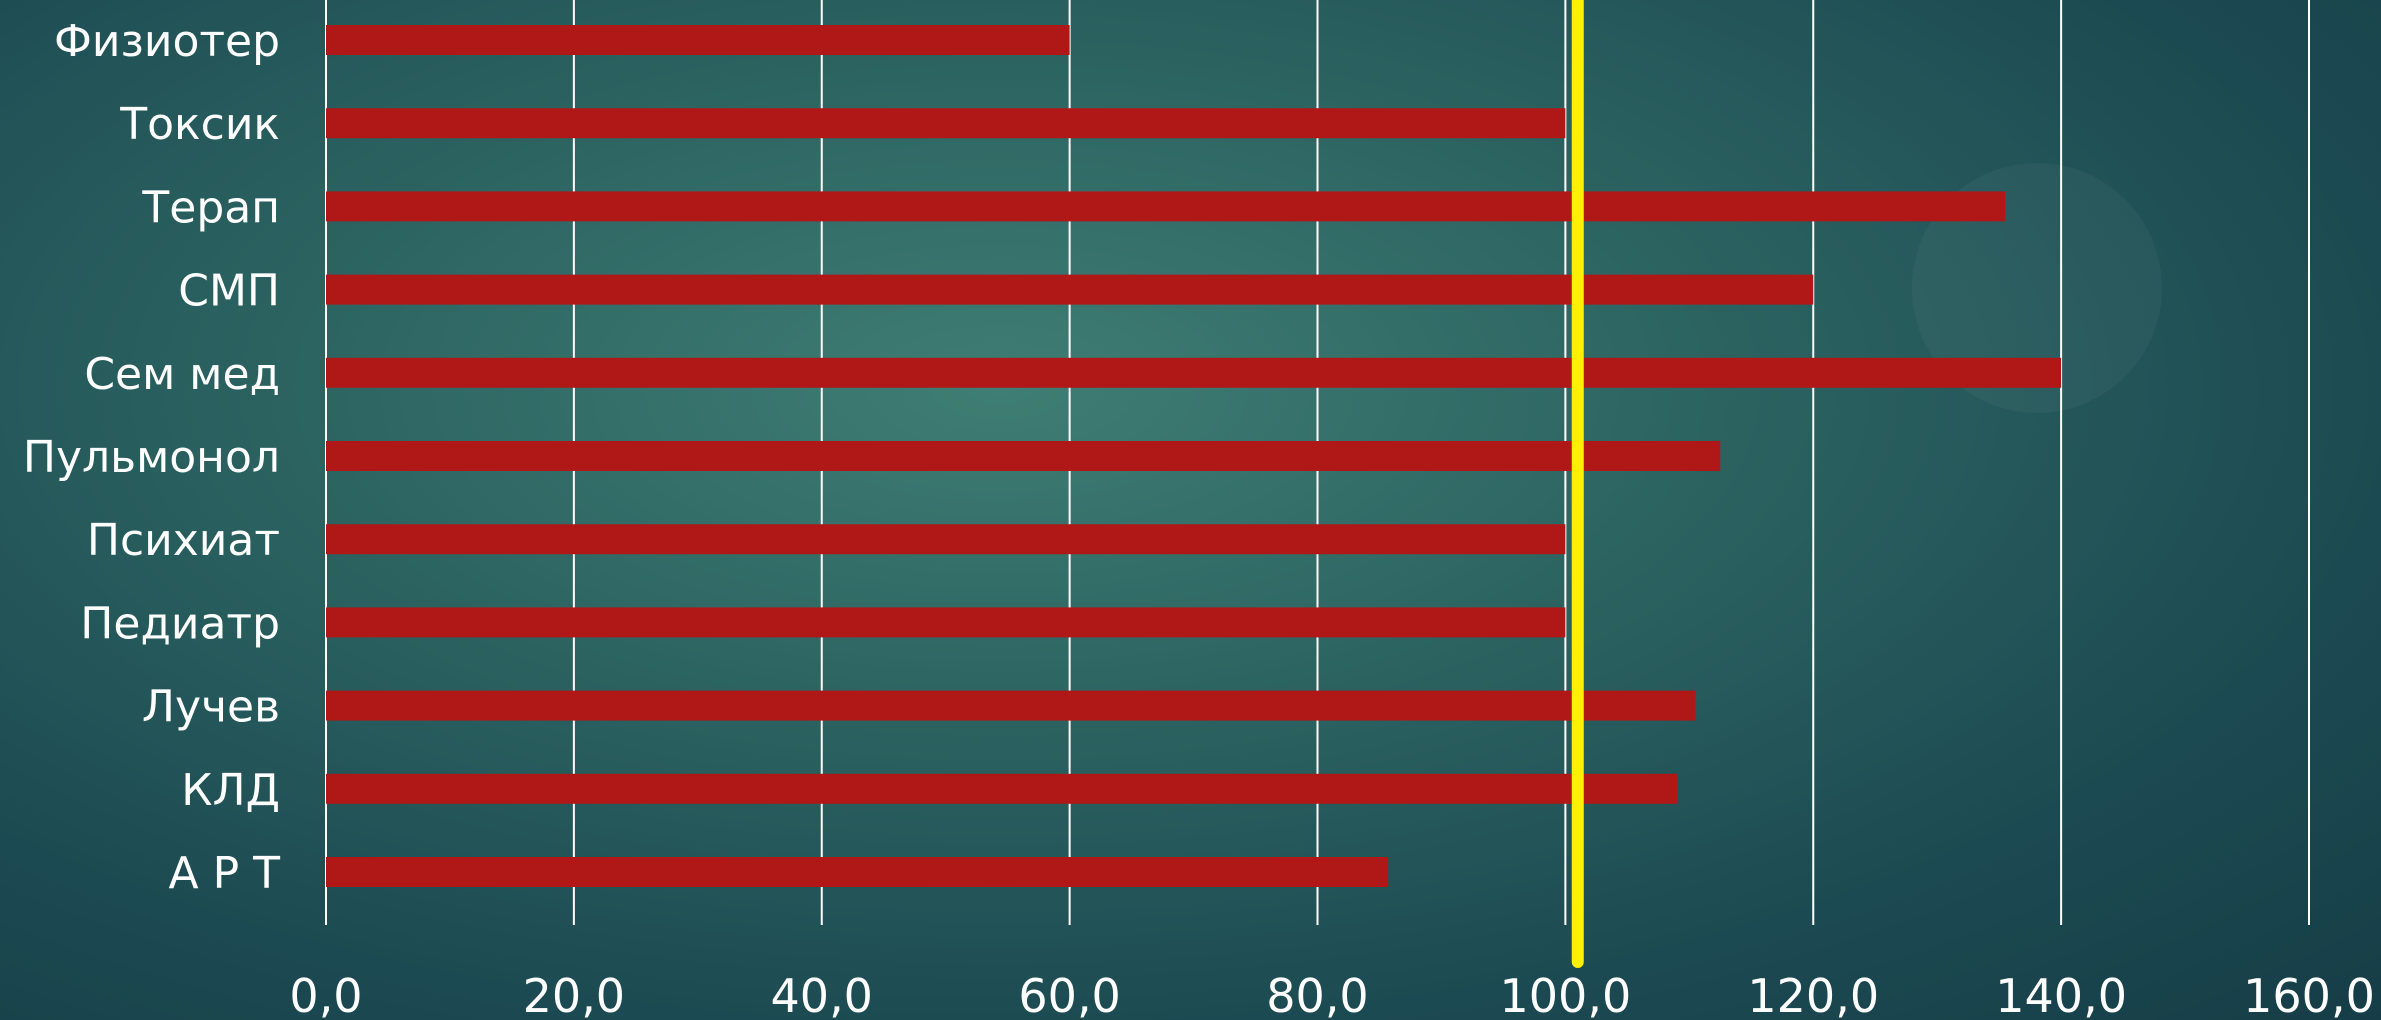 The height and width of the screenshot is (1020, 2381). What do you see at coordinates (230, 790) in the screenshot?
I see `category-label: КЛД` at bounding box center [230, 790].